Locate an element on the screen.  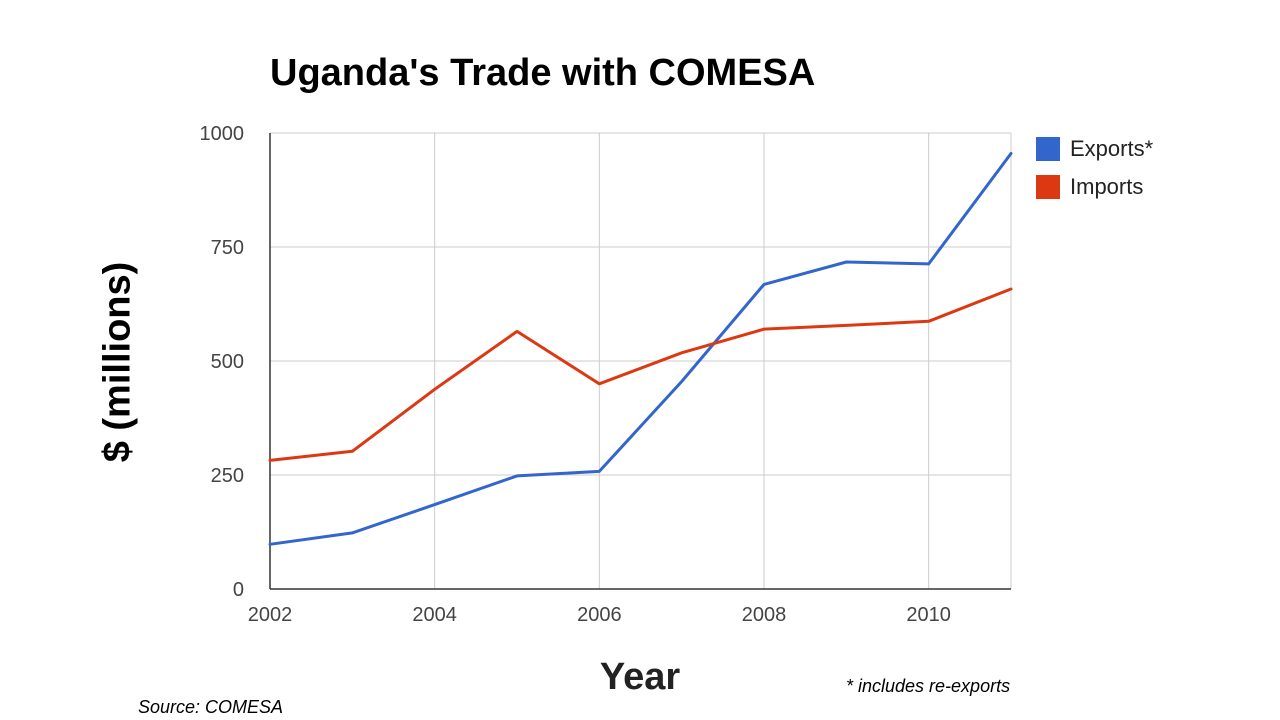
x-tick-label: 2002 is located at coordinates (270, 615).